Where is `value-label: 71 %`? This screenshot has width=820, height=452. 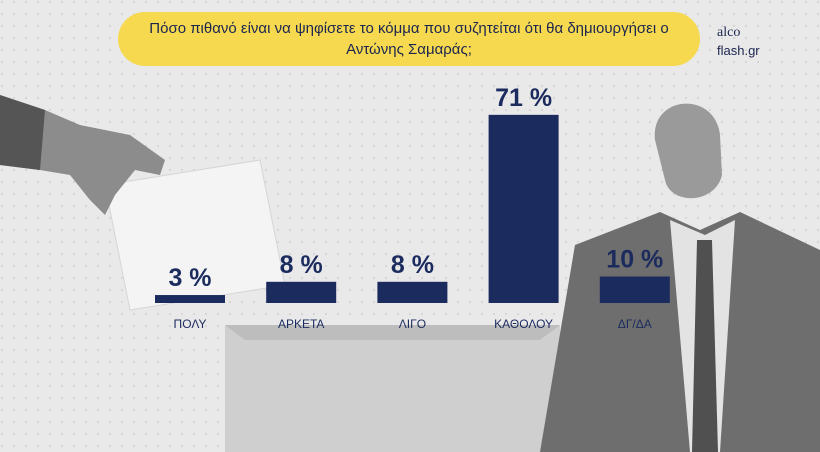 value-label: 71 % is located at coordinates (523, 98).